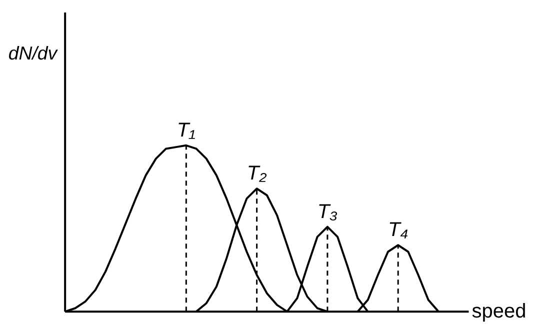 The image size is (553, 335). I want to click on series-label: T₂, so click(257, 173).